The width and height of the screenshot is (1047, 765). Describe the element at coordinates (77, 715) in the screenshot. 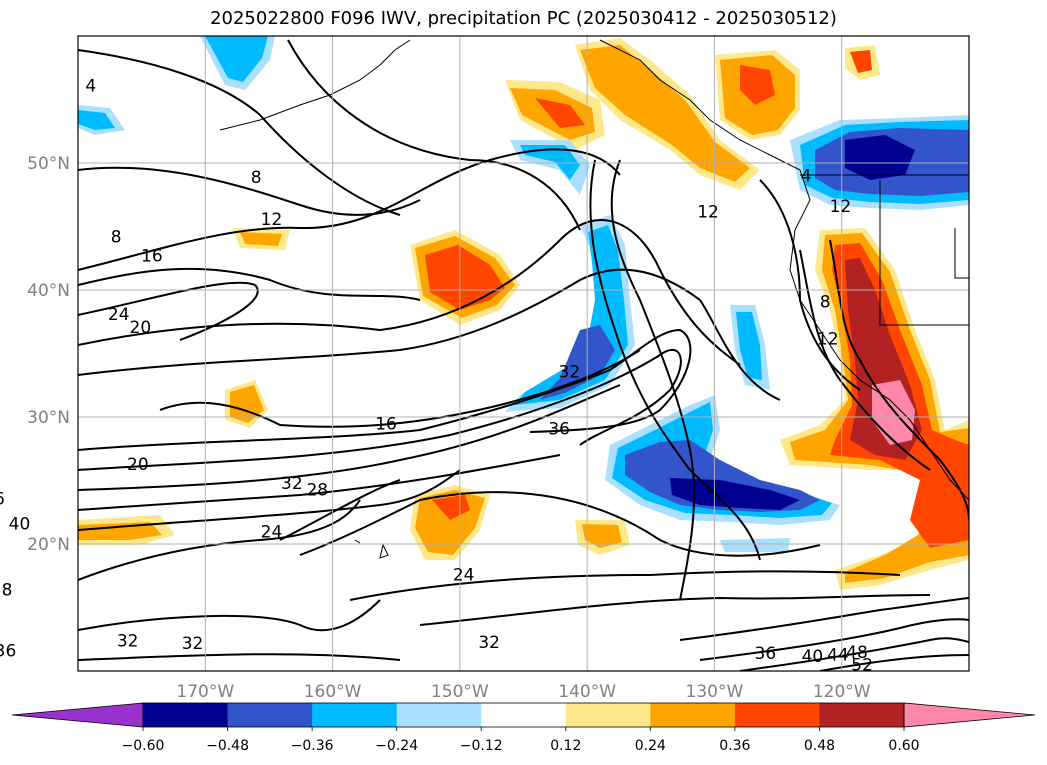

I see `colorbar-extend-min` at that location.